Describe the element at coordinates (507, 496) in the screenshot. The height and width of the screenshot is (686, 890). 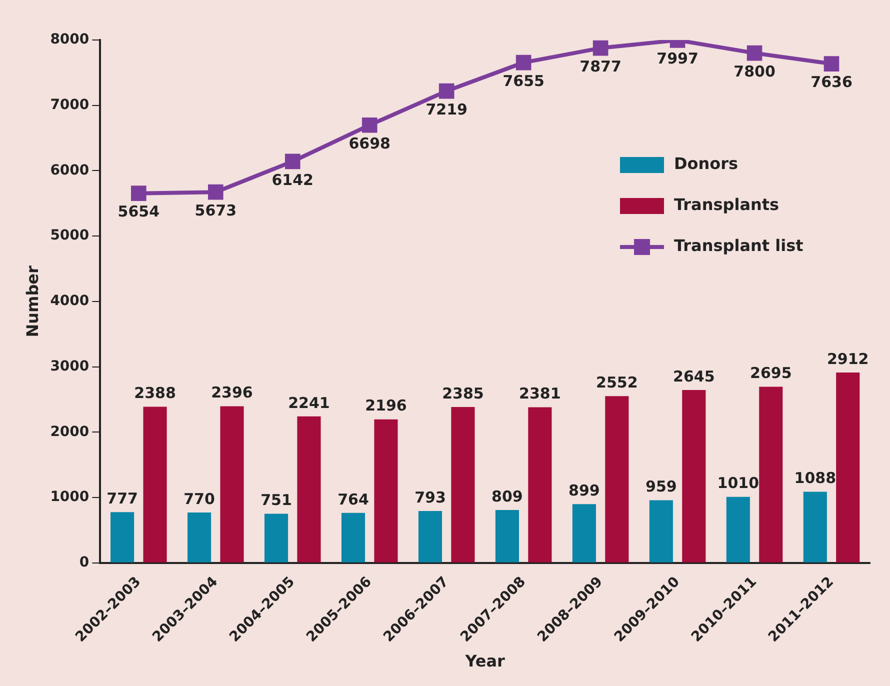
I see `data-label: 809` at that location.